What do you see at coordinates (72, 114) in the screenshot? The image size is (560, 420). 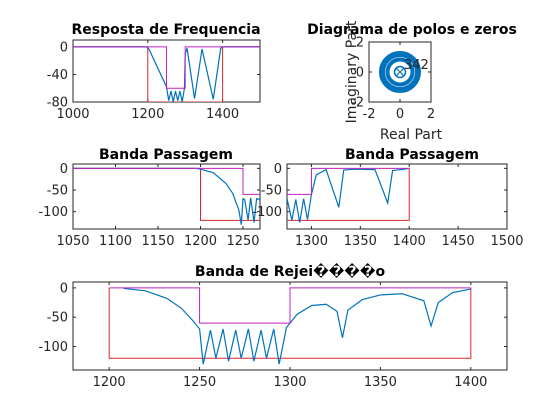 I see `x-tick-label: 1000` at bounding box center [72, 114].